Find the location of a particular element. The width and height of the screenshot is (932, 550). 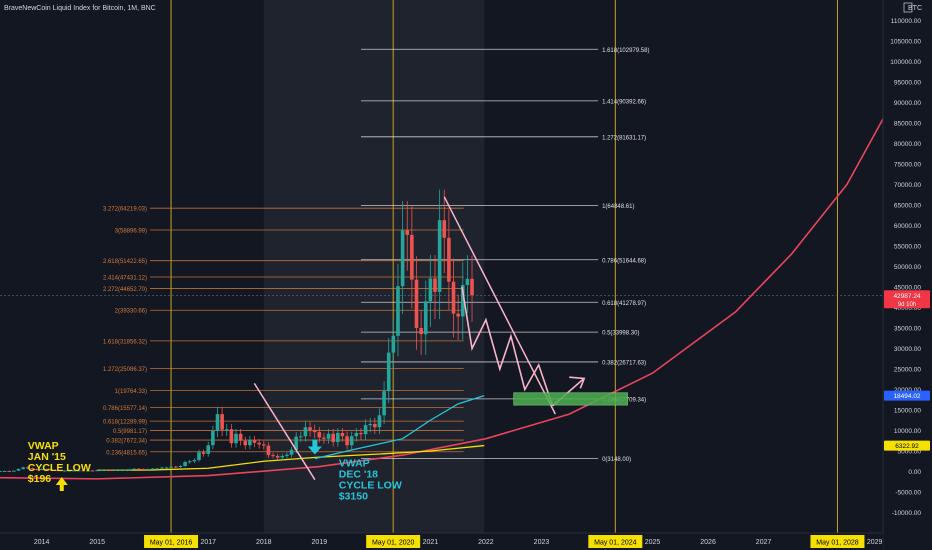

date-marker-label: May 01, 2020 is located at coordinates (393, 543).